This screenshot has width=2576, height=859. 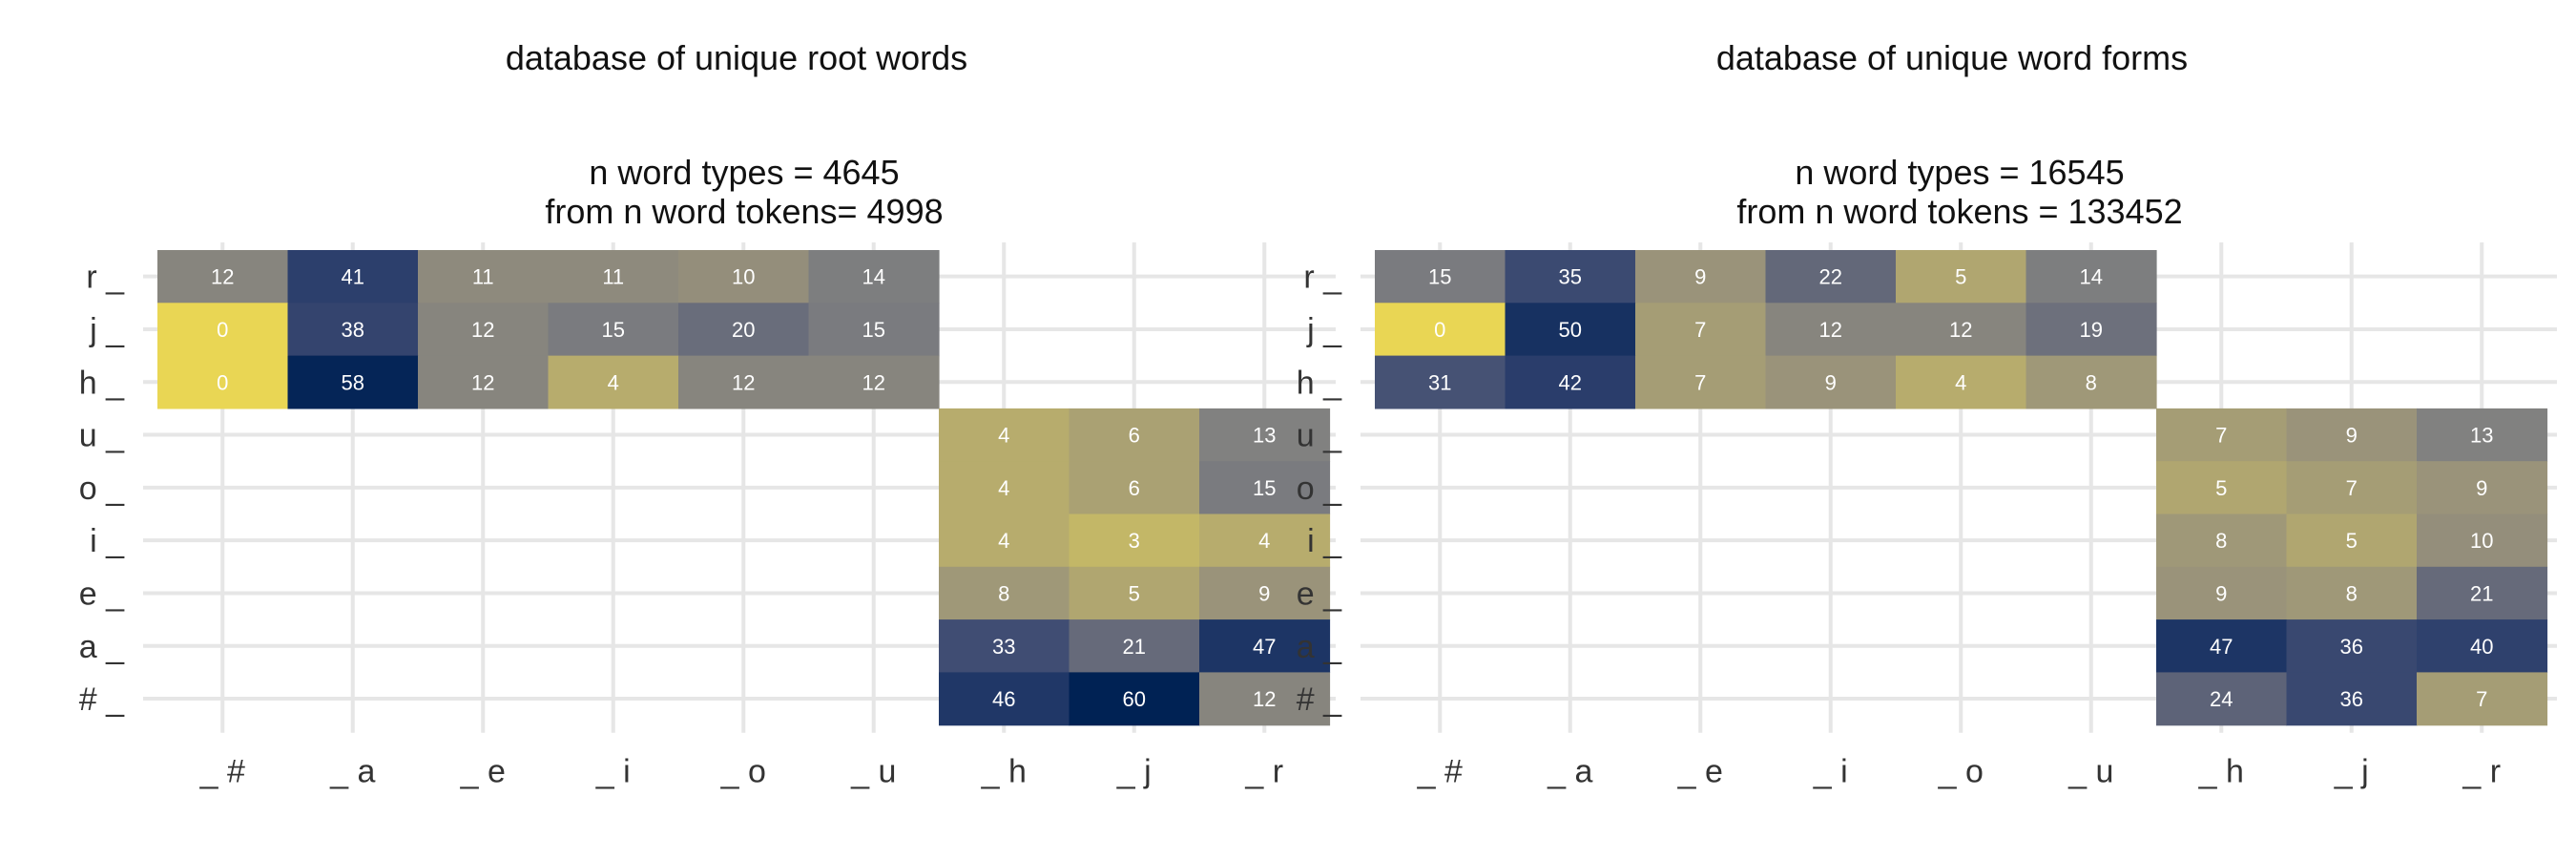 I want to click on y-tick-label: o _, so click(x=1319, y=489).